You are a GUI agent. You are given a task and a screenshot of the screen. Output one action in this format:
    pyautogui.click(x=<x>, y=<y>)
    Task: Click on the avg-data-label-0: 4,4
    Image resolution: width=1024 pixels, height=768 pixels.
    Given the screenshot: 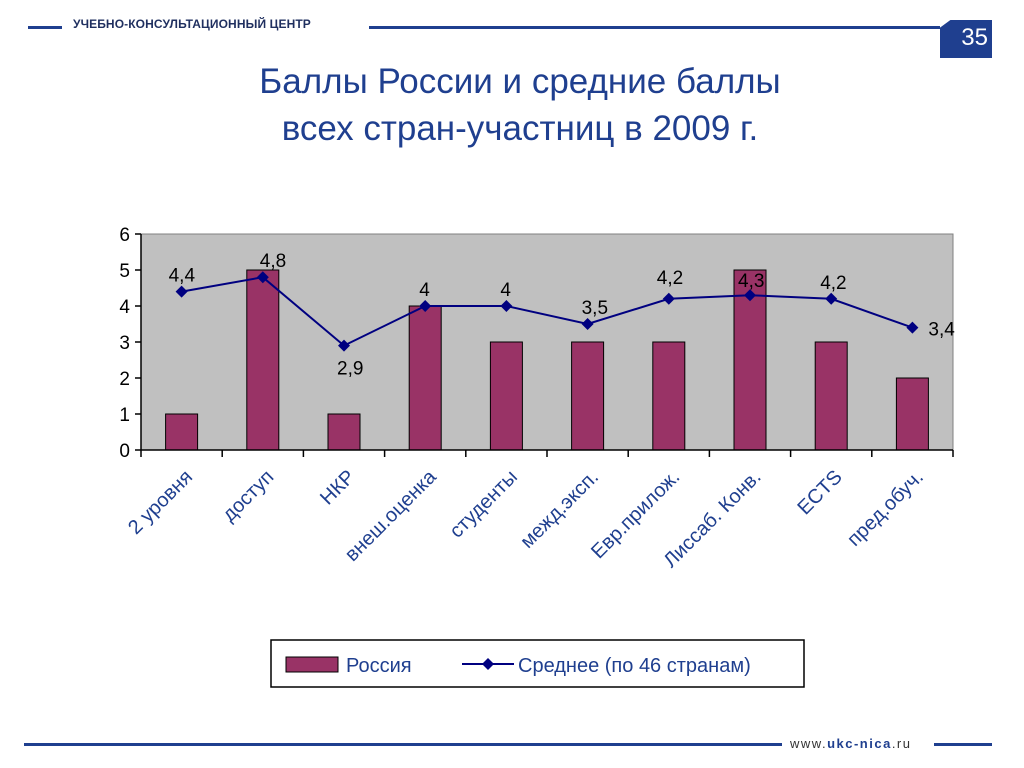 What is the action you would take?
    pyautogui.click(x=182, y=276)
    